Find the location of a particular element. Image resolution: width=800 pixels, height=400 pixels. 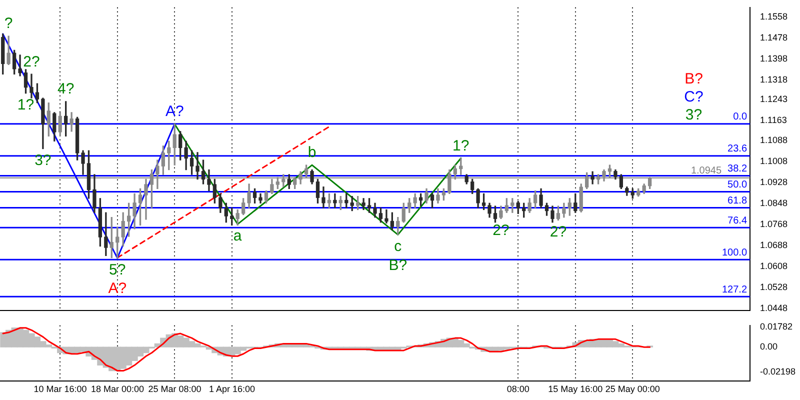

y-tick-label: 0.00 is located at coordinates (769, 347).